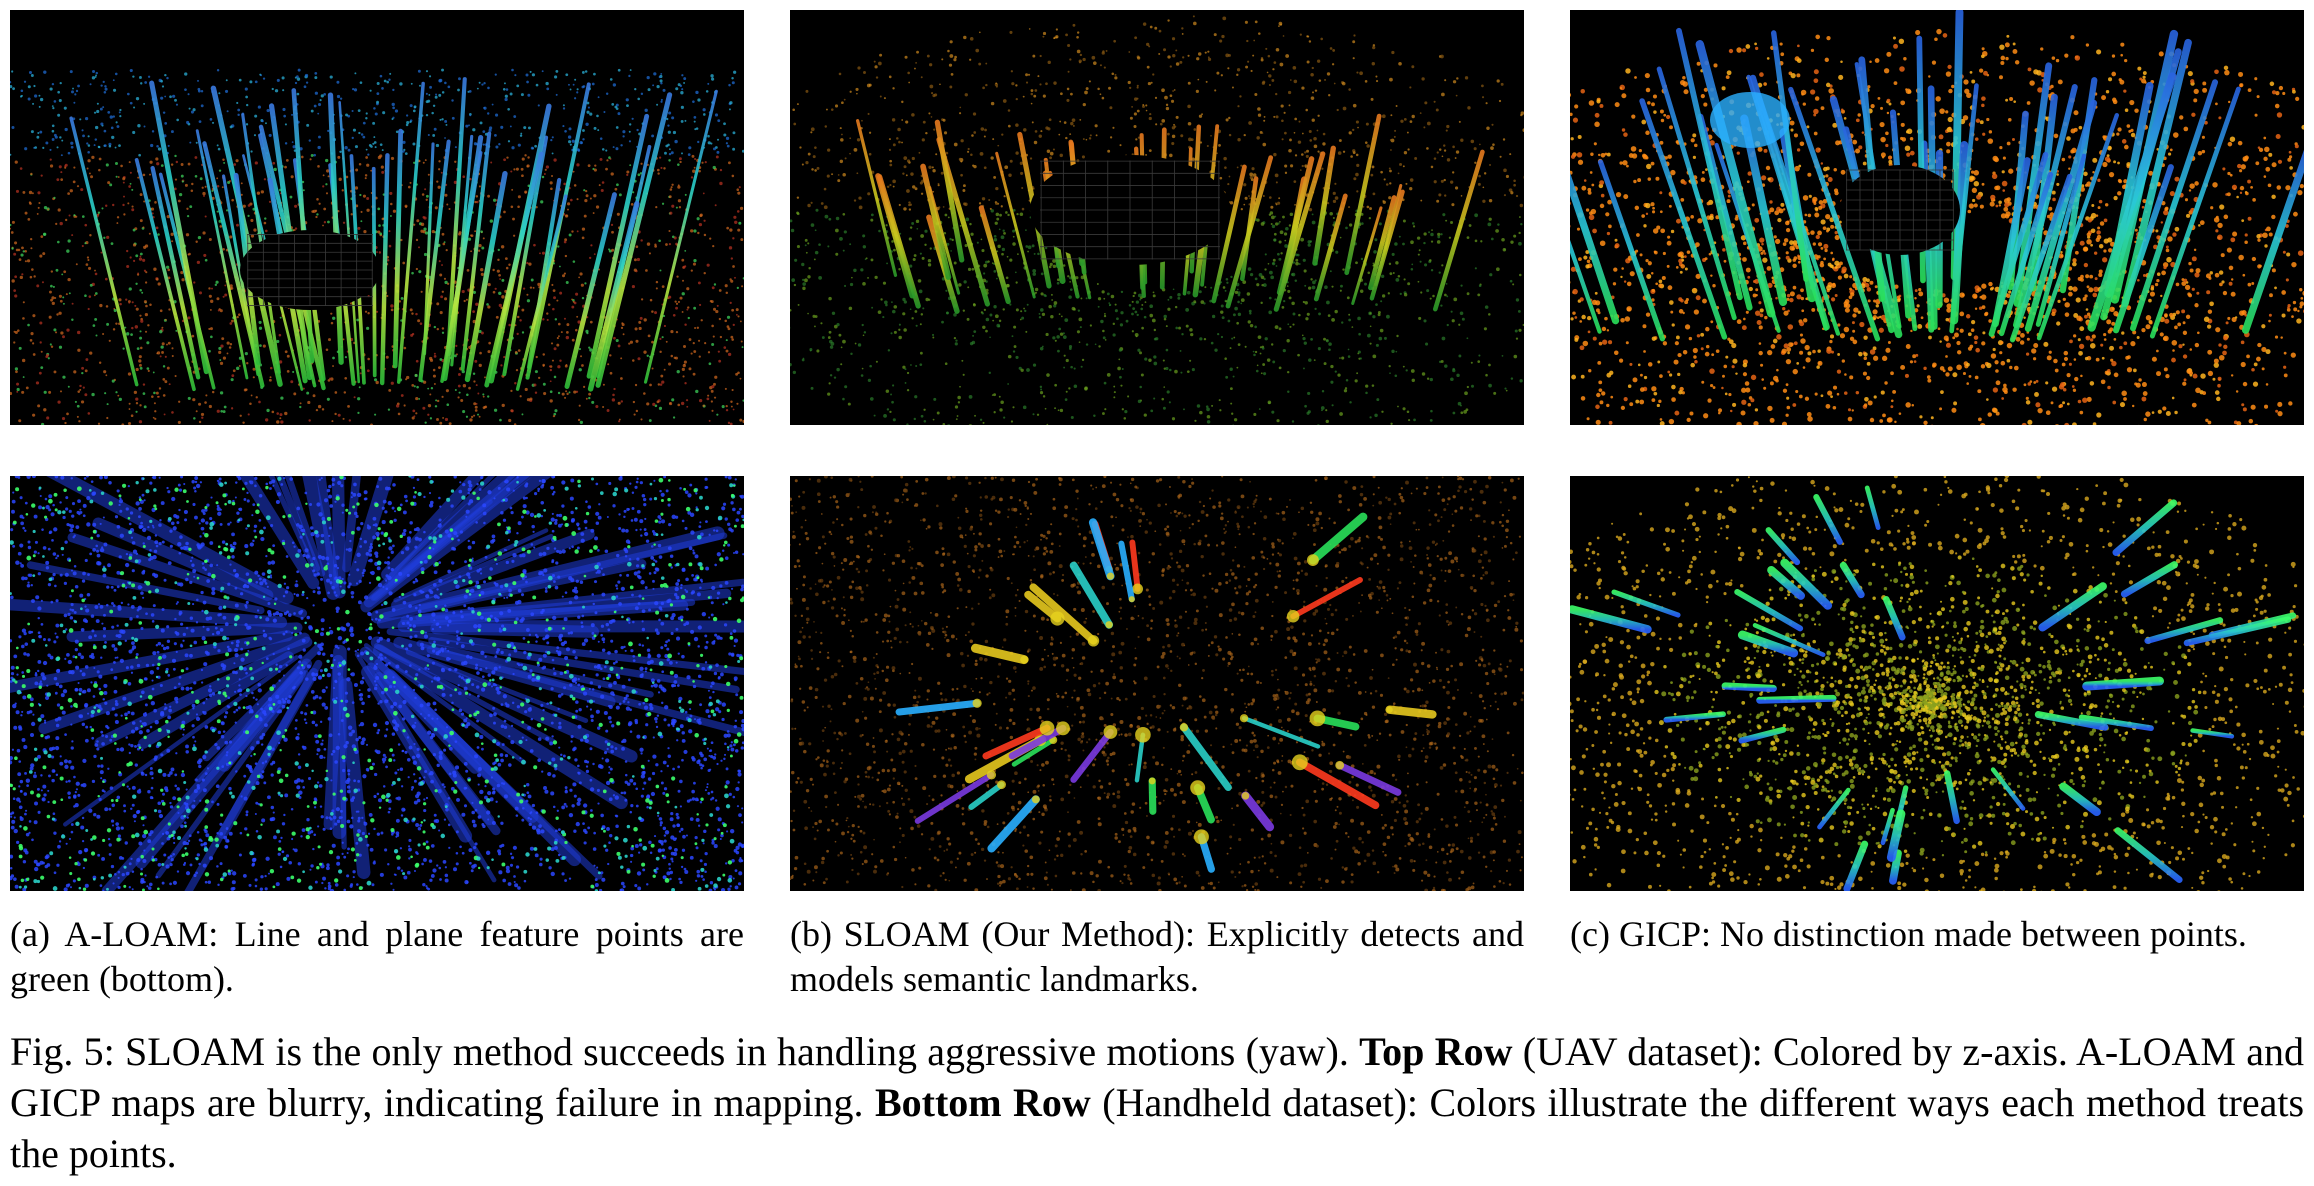 The width and height of the screenshot is (2314, 1186). I want to click on sloam-top-point-cloud, so click(1157, 220).